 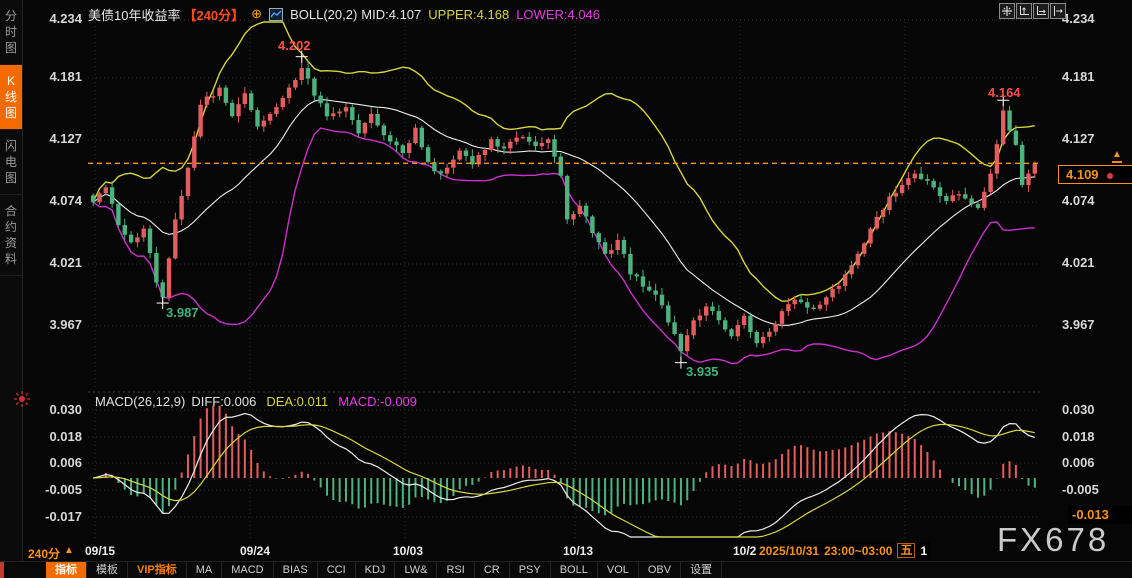 I want to click on crosshair-date-tooltip: 2025/10/31 23:00~03:00 五 1, so click(x=843, y=550).